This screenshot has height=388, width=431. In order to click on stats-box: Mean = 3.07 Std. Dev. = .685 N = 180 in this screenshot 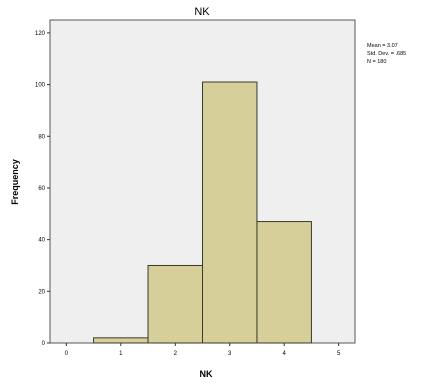, I will do `click(386, 54)`.